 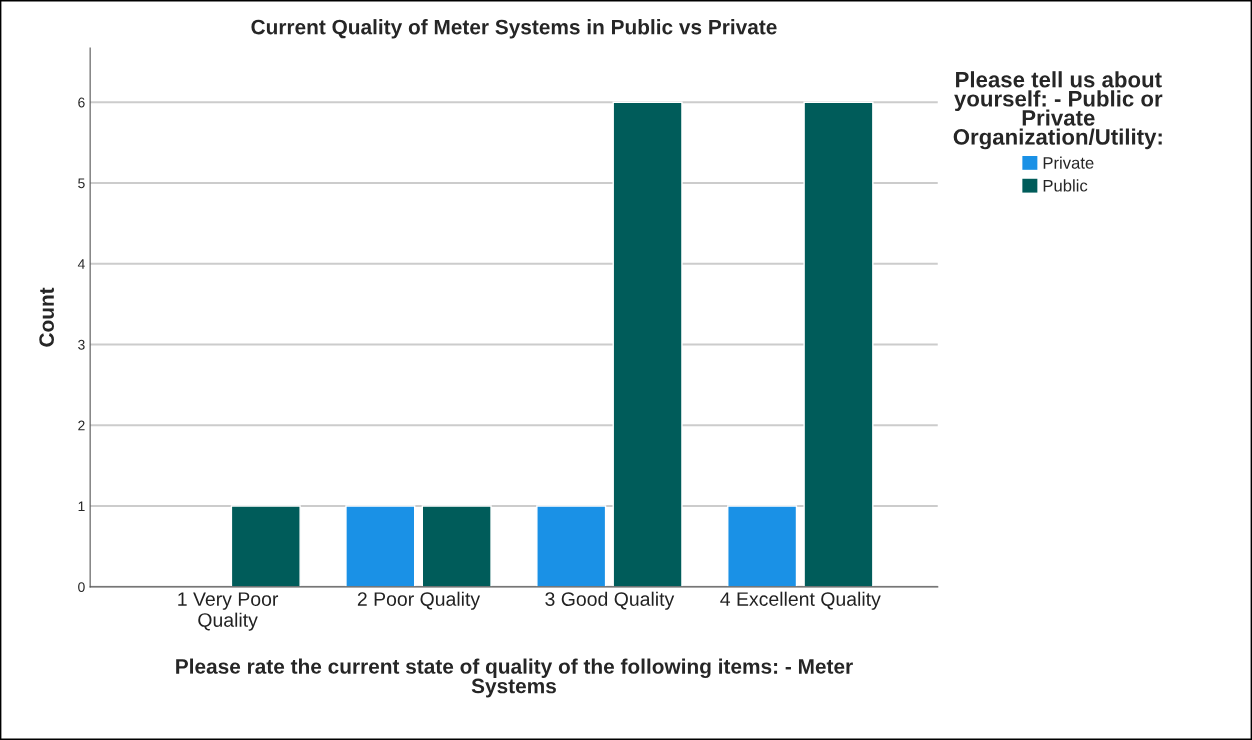 I want to click on x-tick-label: 3 Good Quality, so click(x=610, y=600).